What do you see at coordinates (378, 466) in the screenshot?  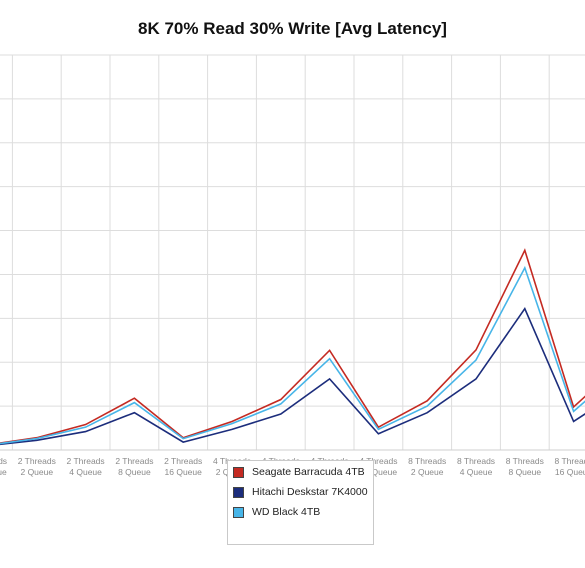 I see `x-tick-label: 4 Threads 16 Queue` at bounding box center [378, 466].